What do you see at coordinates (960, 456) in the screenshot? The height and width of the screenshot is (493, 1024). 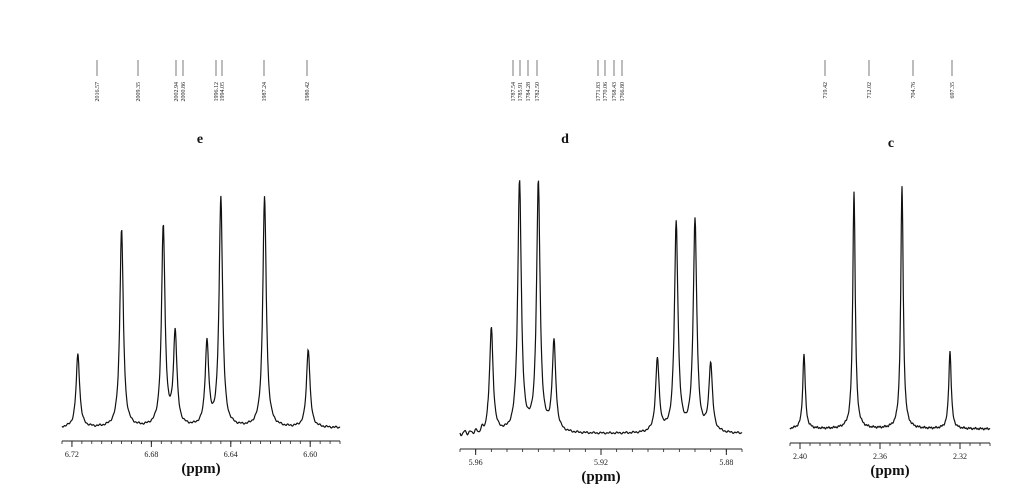 I see `x-tick-label: 2.32` at bounding box center [960, 456].